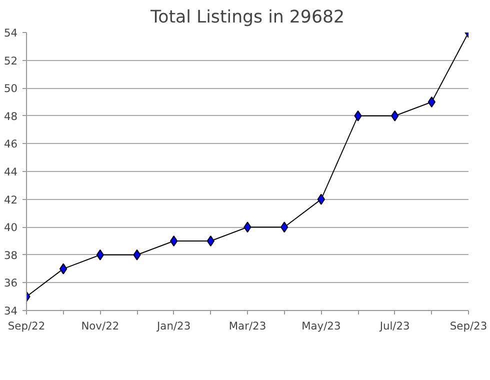 The height and width of the screenshot is (380, 490). I want to click on x-tick-label: Nov/22, so click(100, 326).